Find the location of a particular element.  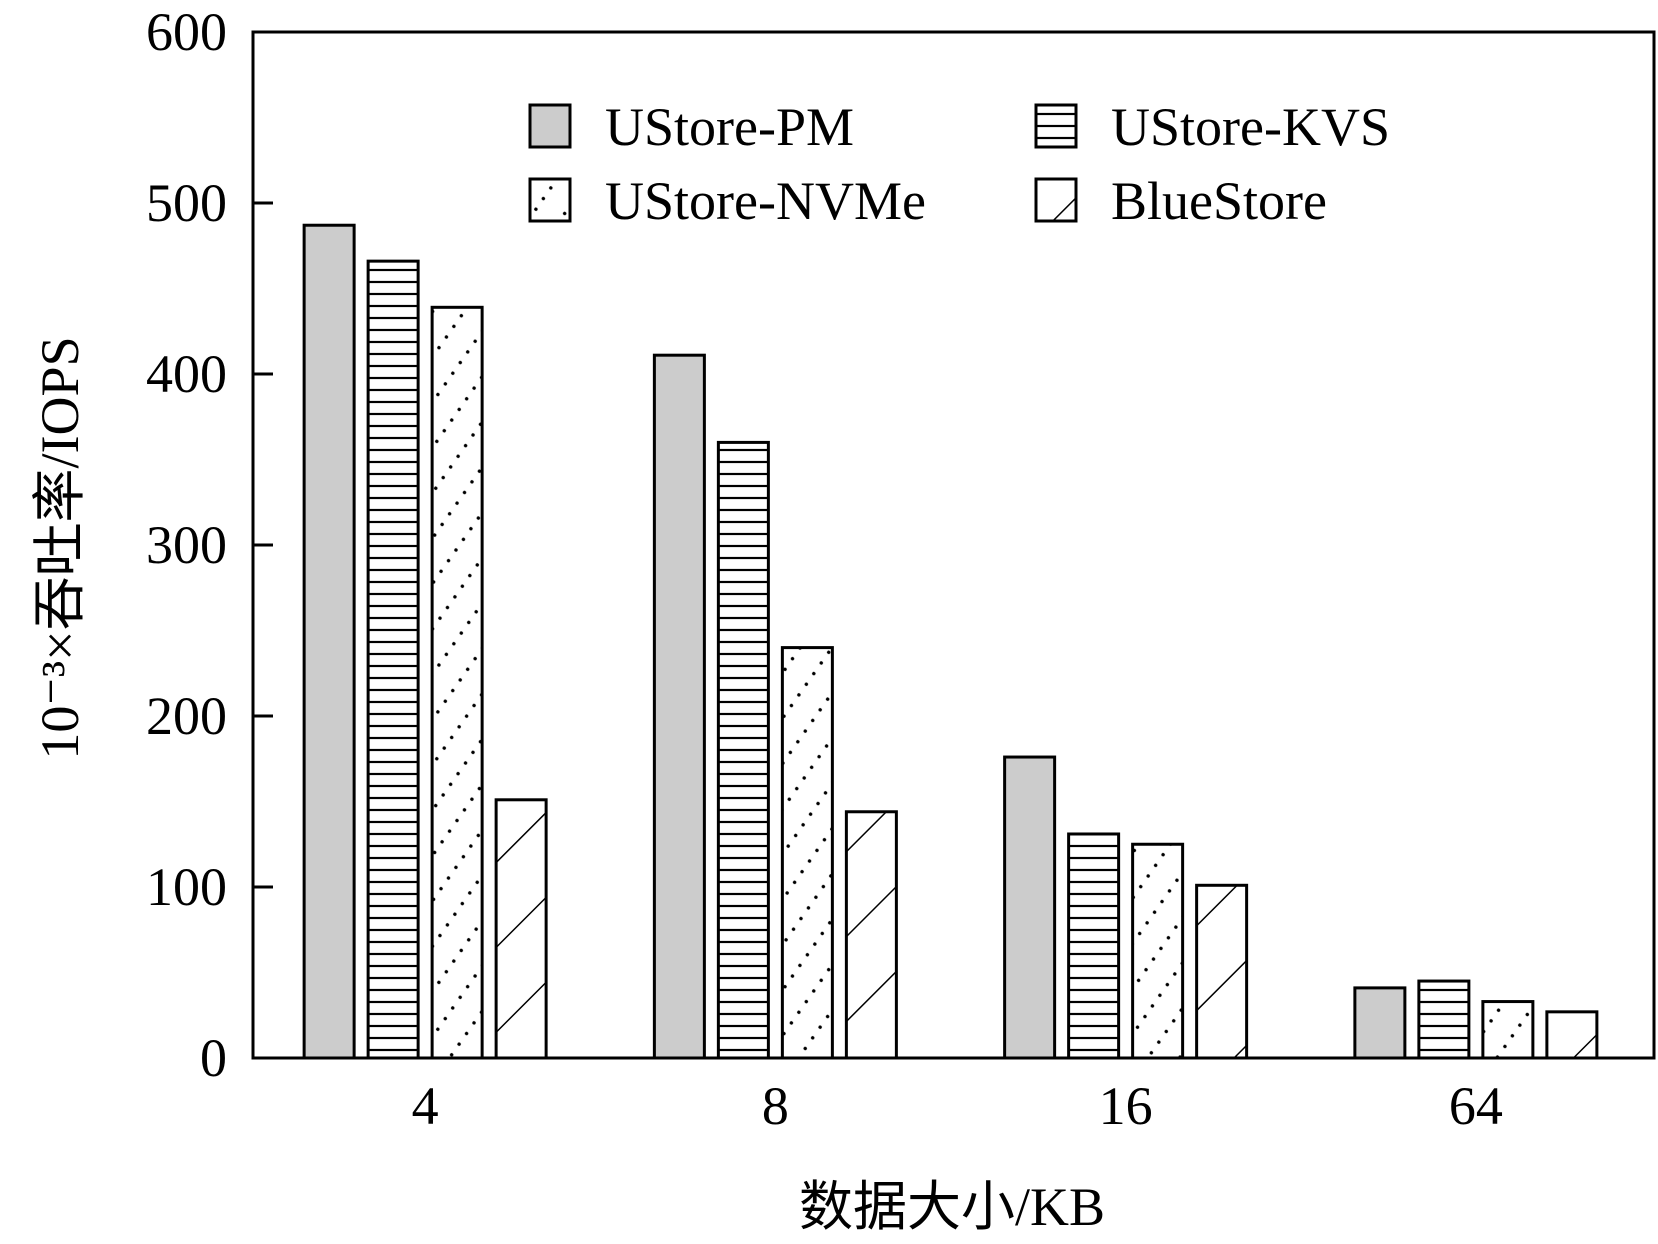

x-tick-label: 16 is located at coordinates (1126, 1106).